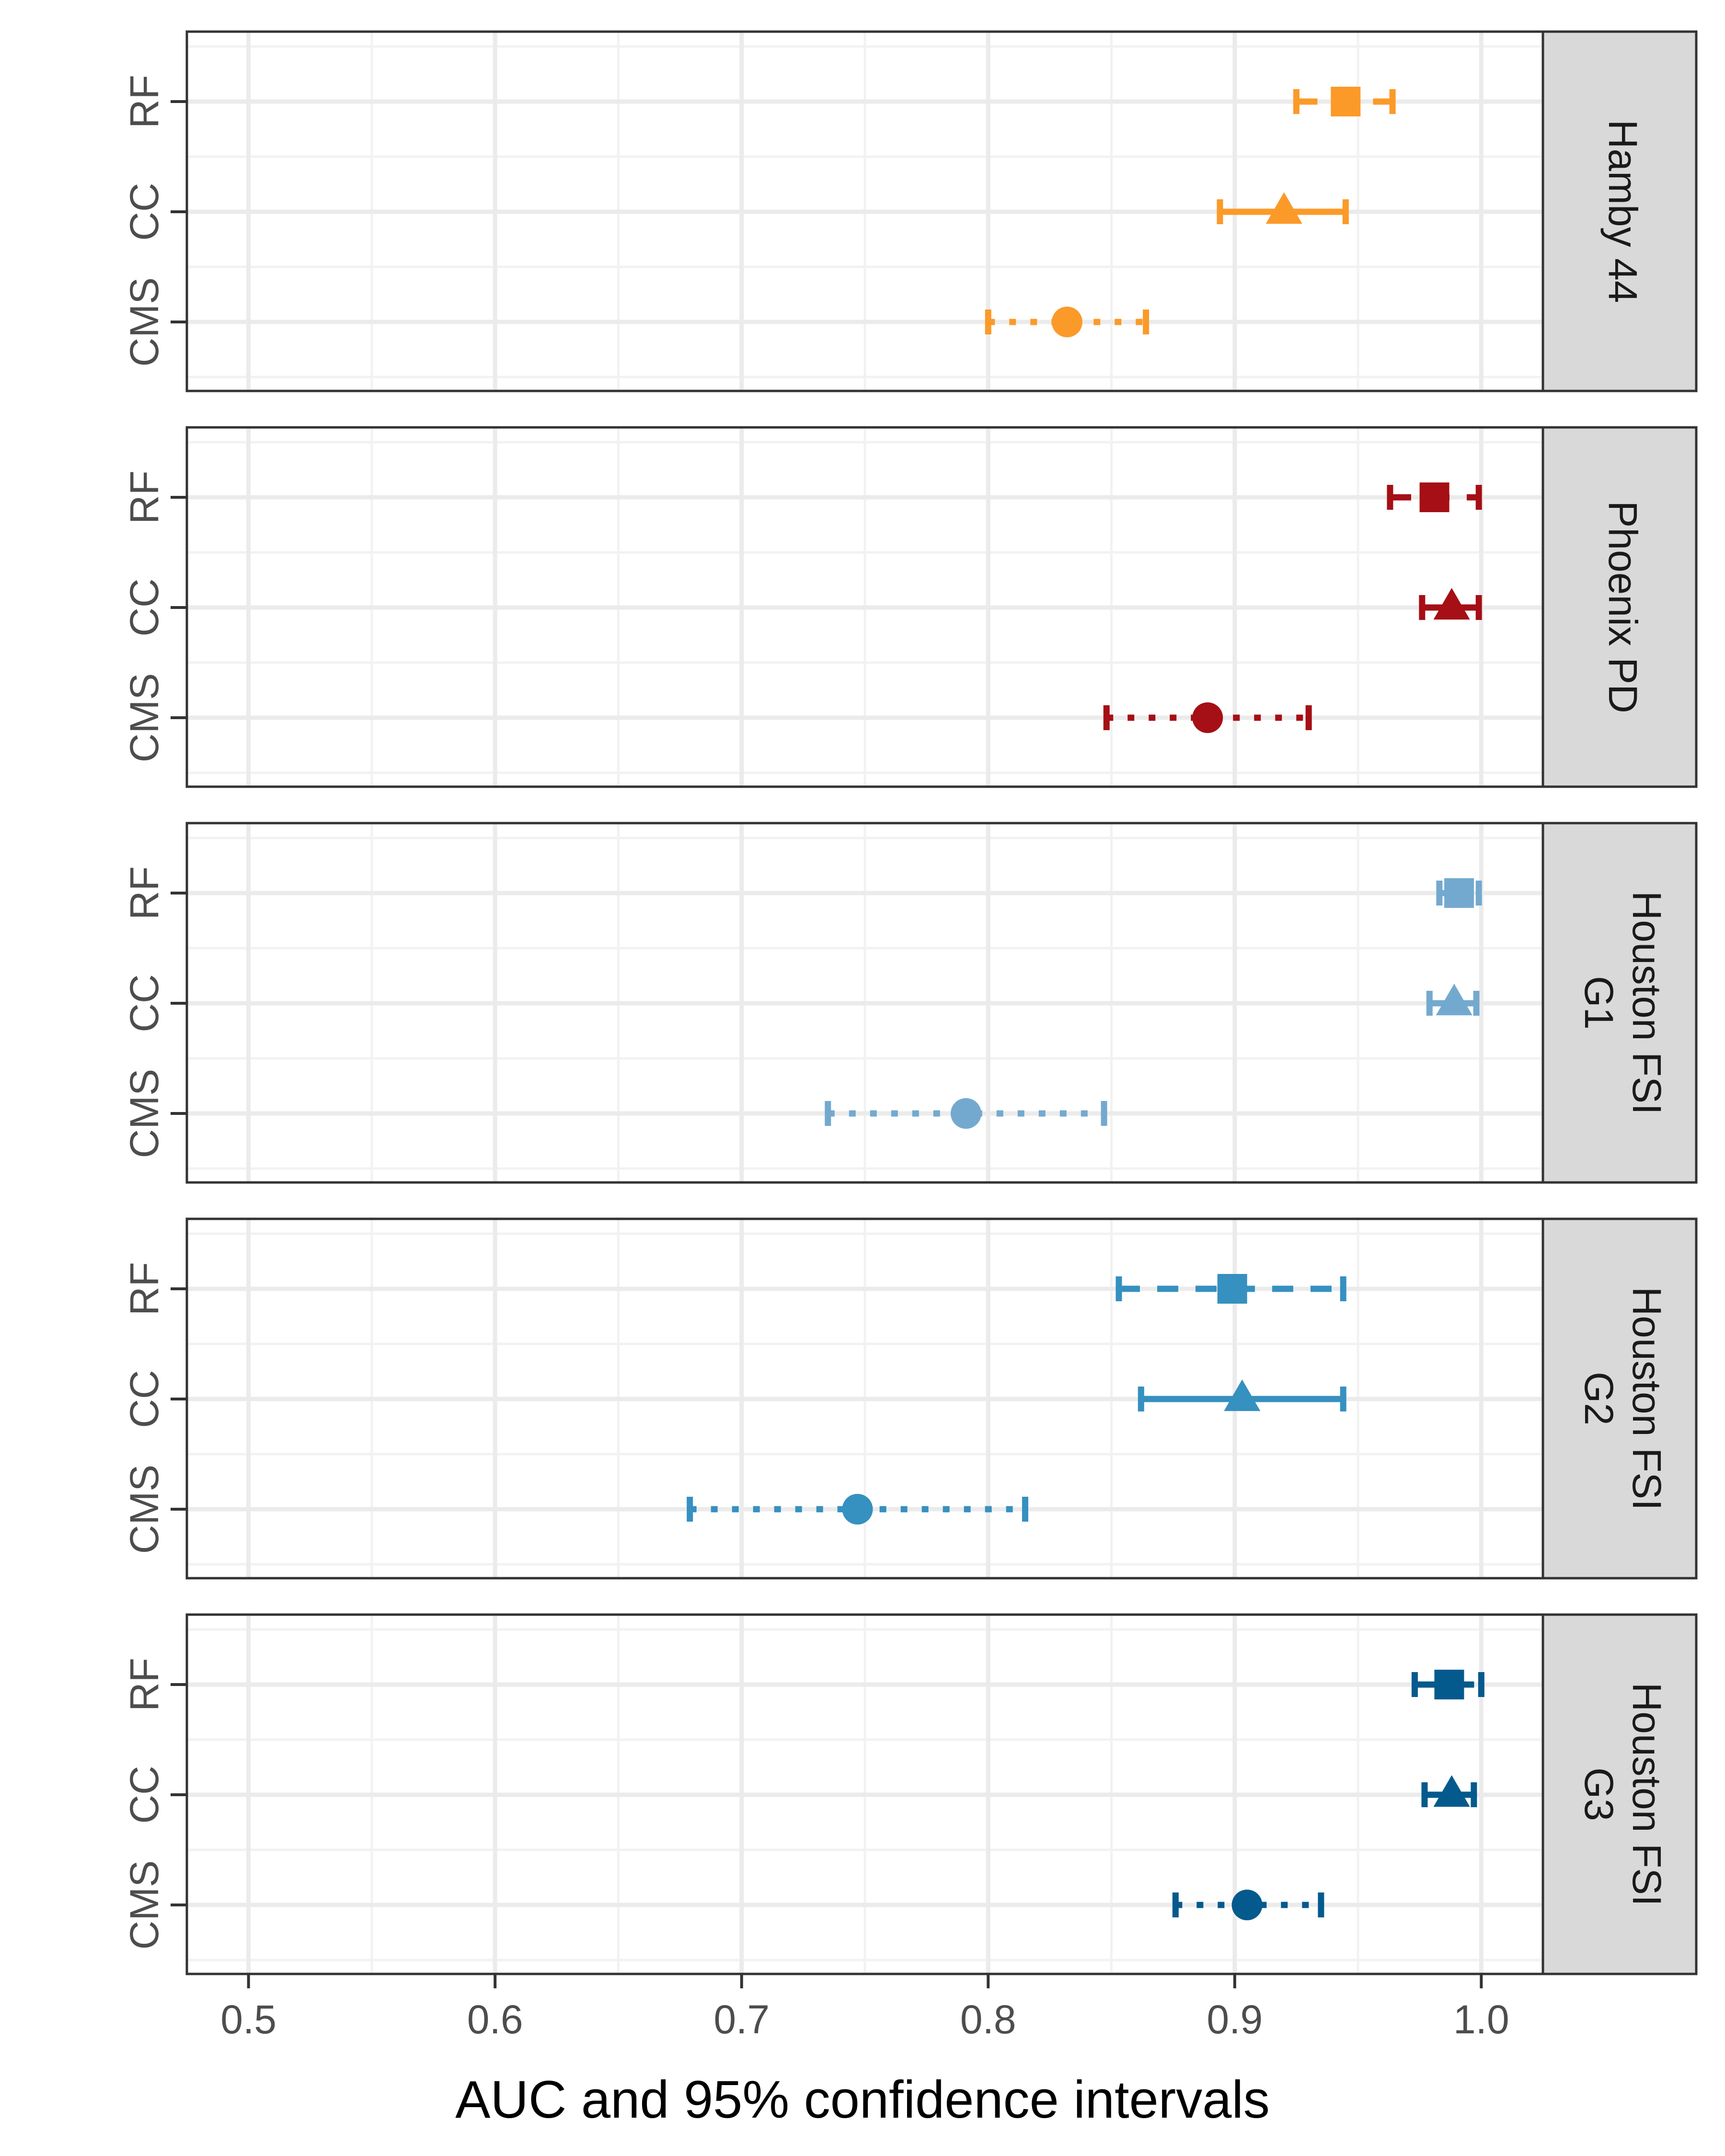 The image size is (1725, 2156). I want to click on facet-strip-label: Hamby 44, so click(1622, 211).